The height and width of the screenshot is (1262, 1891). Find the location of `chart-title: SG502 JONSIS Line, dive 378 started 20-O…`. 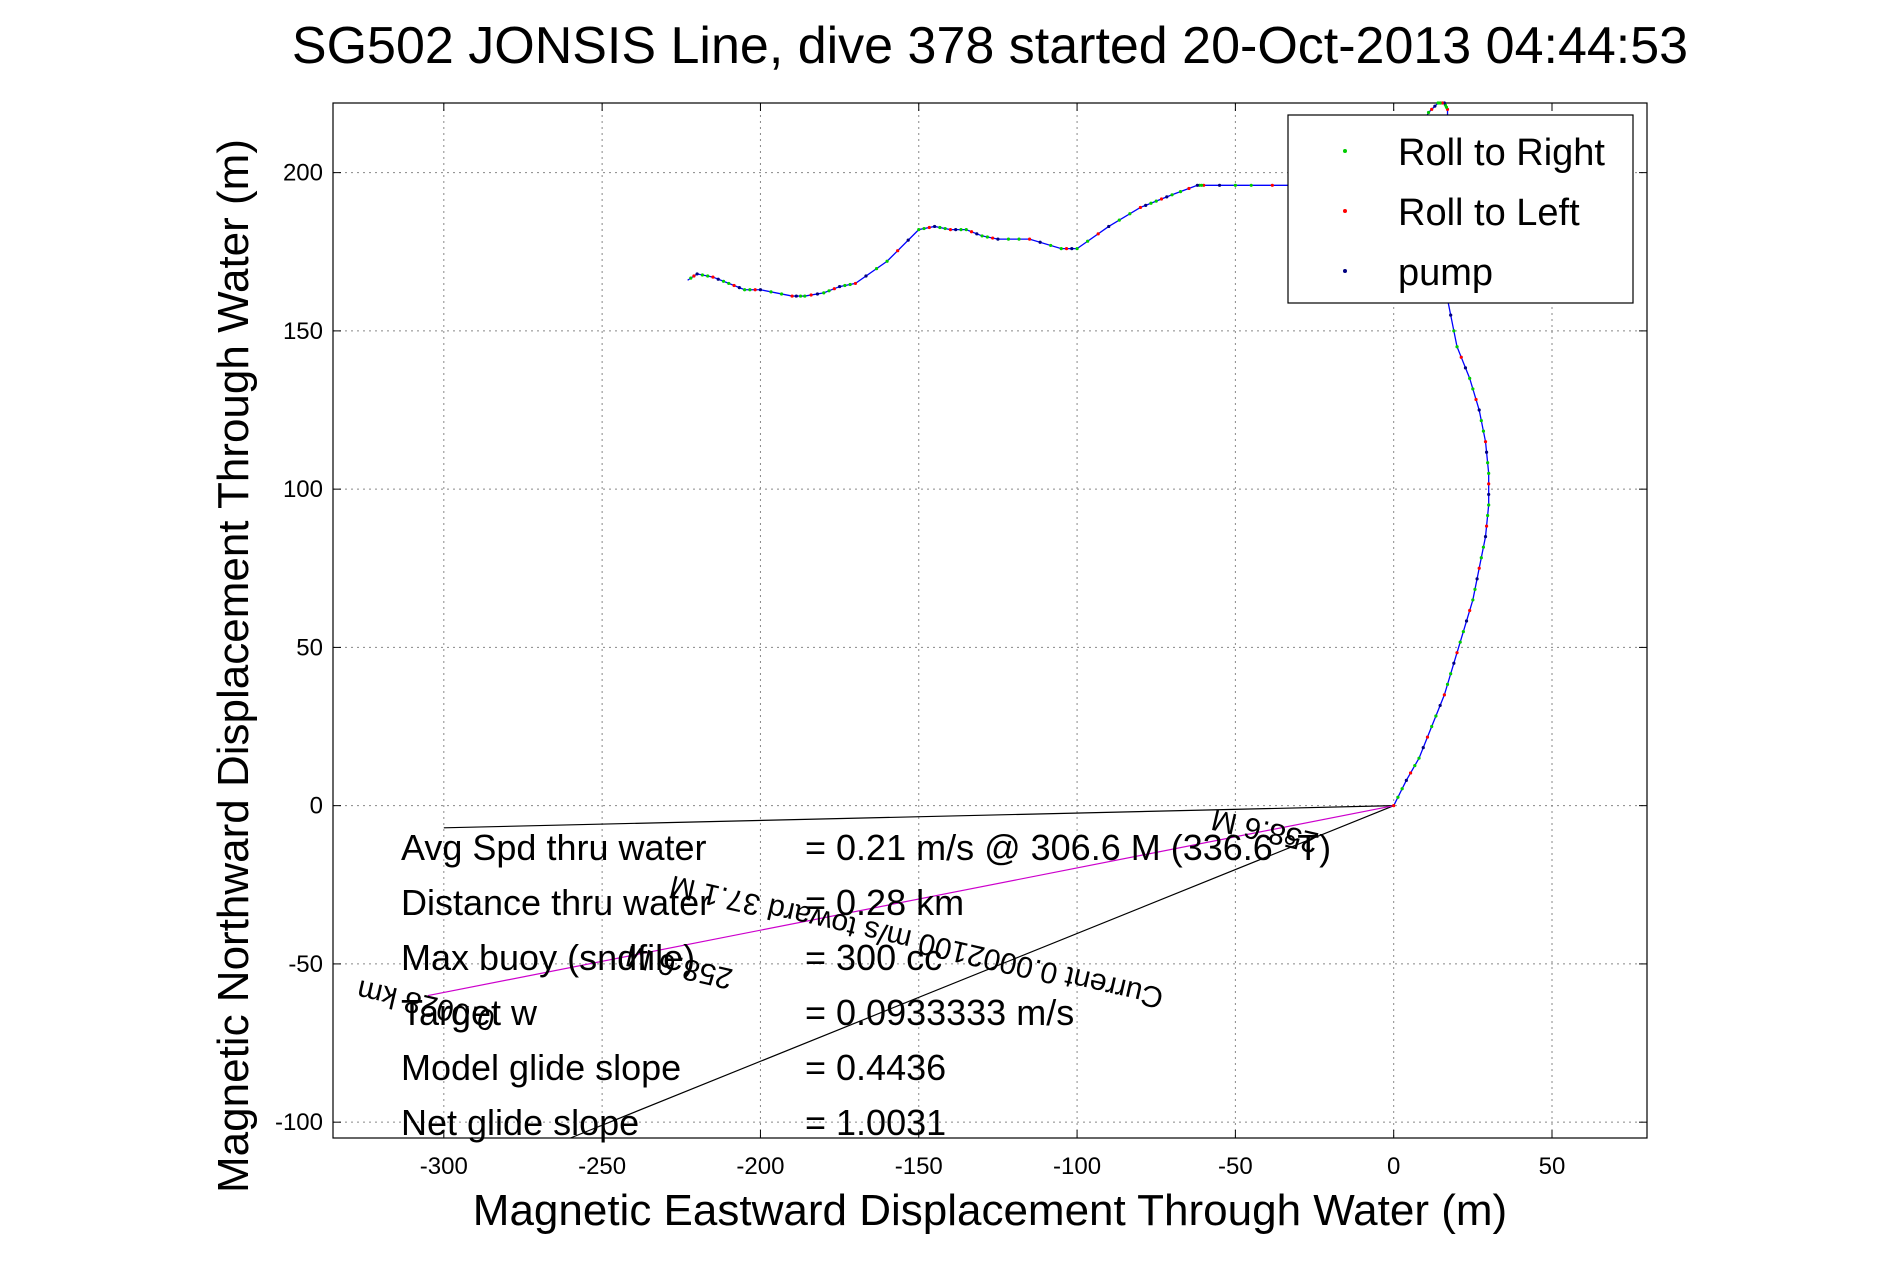

chart-title: SG502 JONSIS Line, dive 378 started 20-O… is located at coordinates (990, 46).